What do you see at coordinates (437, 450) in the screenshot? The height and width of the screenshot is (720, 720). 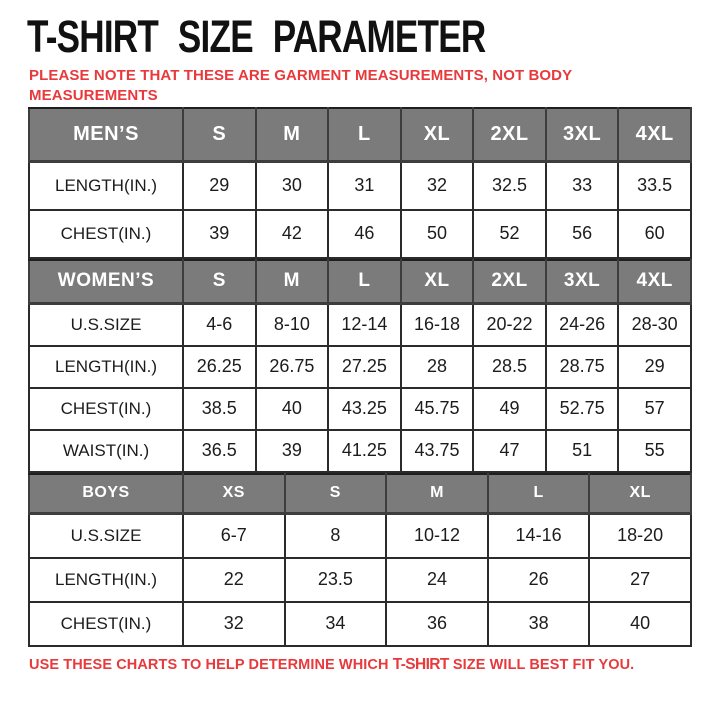 I see `value-cell: 43.75` at bounding box center [437, 450].